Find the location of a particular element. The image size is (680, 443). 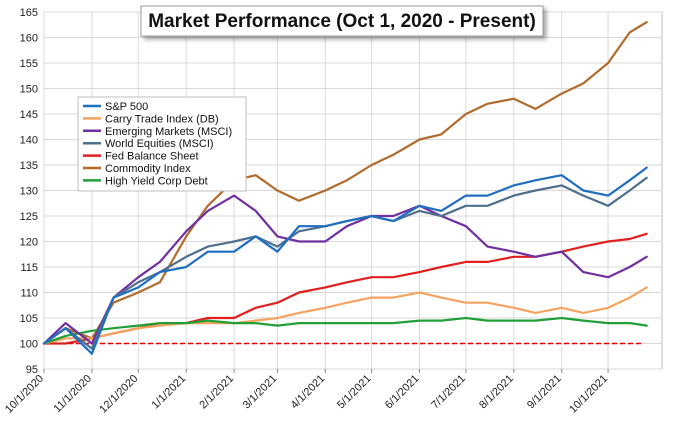

y-tick-label: 115 is located at coordinates (29, 268).